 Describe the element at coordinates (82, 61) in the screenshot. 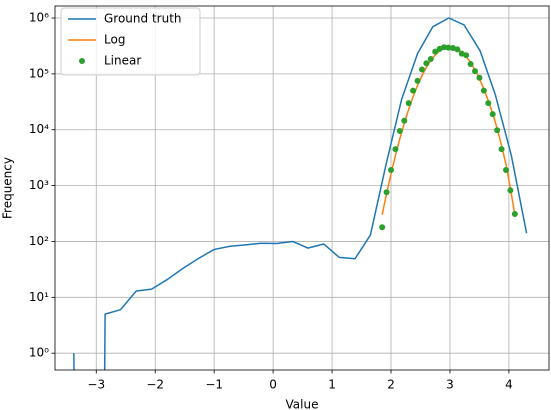

I see `legend-marker` at that location.